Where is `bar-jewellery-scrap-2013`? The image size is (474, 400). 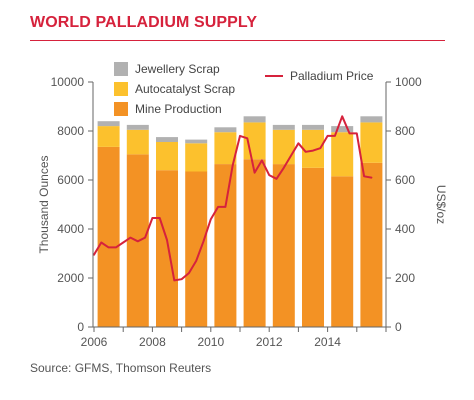
bar-jewellery-scrap-2013 is located at coordinates (313, 127).